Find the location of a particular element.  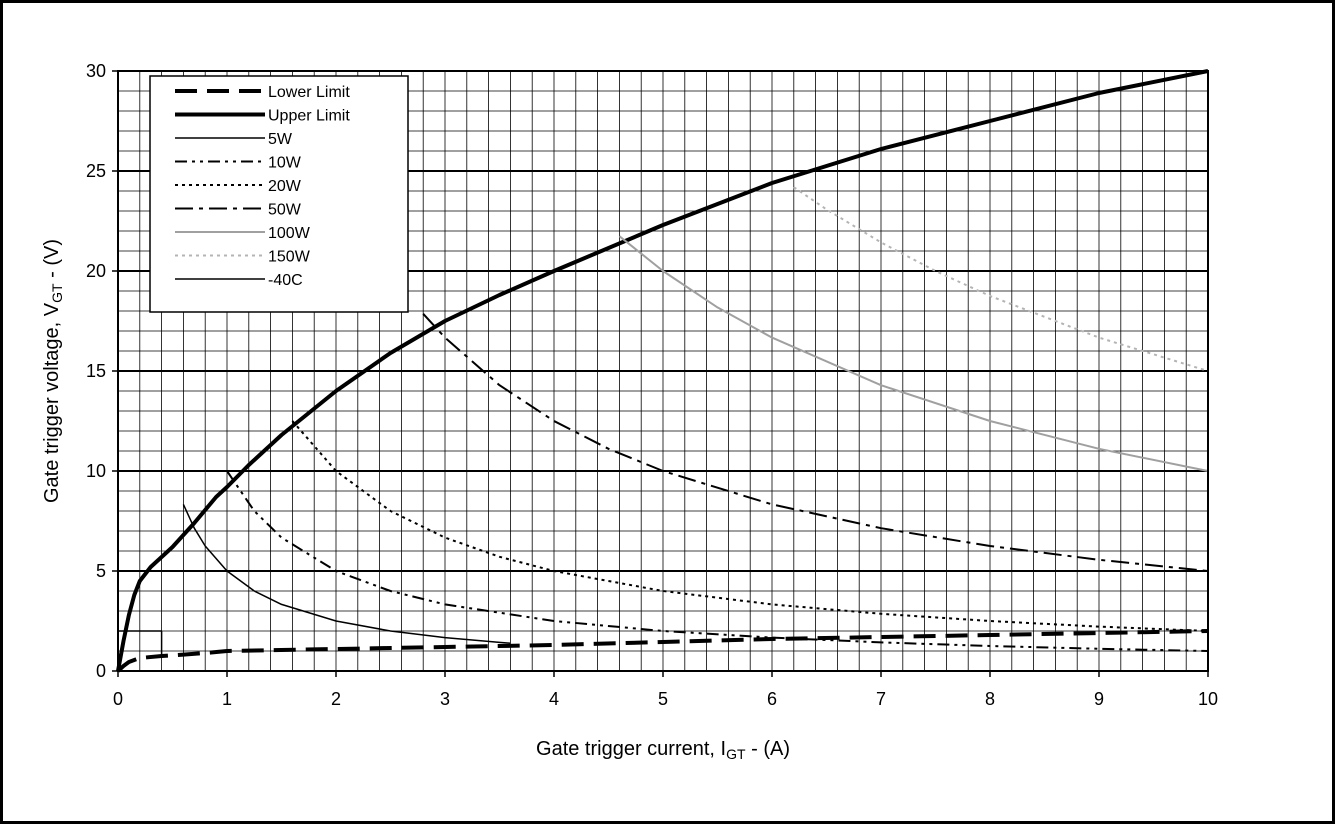

series-line-5w is located at coordinates (346, 574).